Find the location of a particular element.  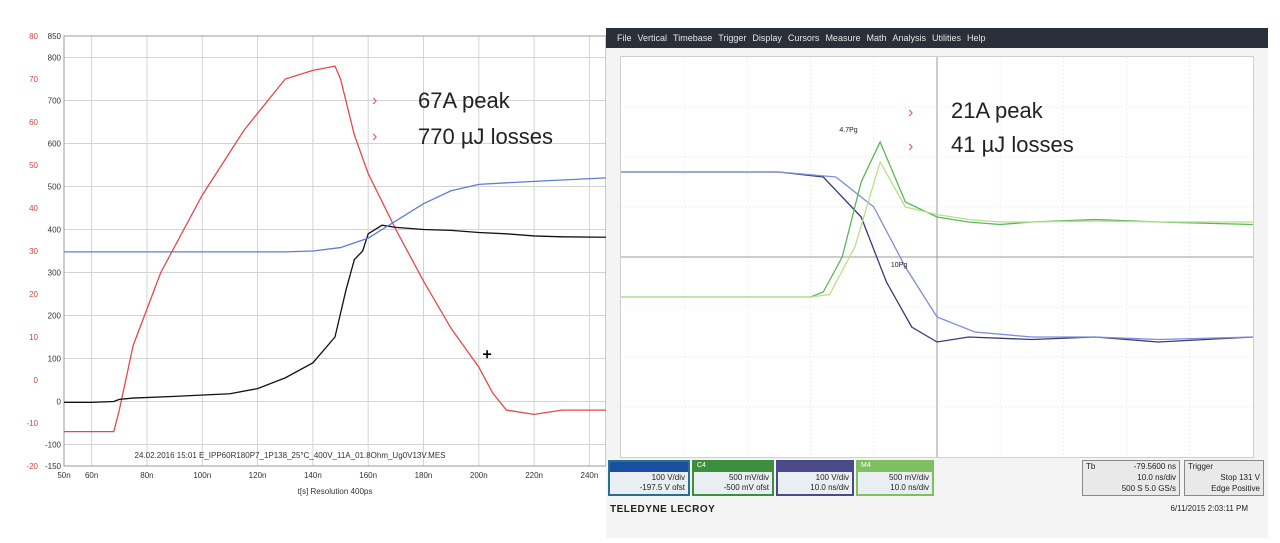

timebase-label: Tb is located at coordinates (1091, 466).